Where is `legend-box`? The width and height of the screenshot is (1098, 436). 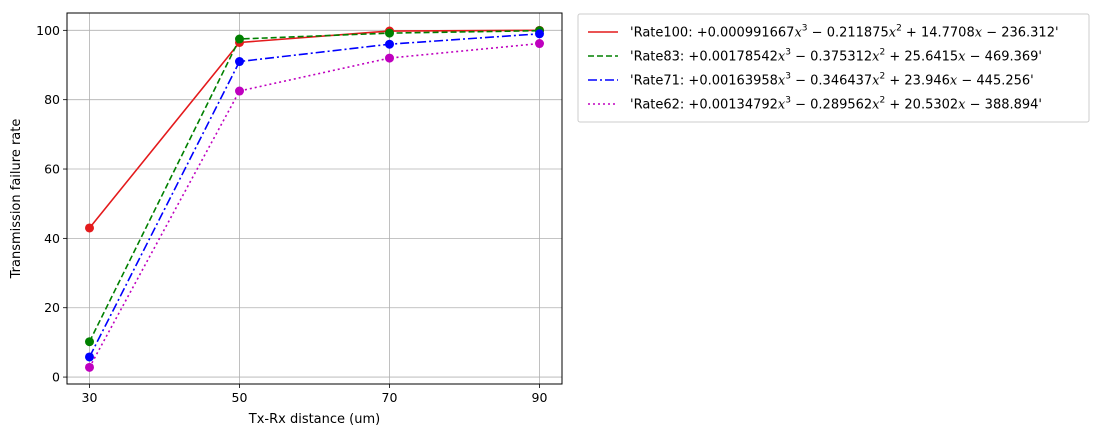 legend-box is located at coordinates (833, 68).